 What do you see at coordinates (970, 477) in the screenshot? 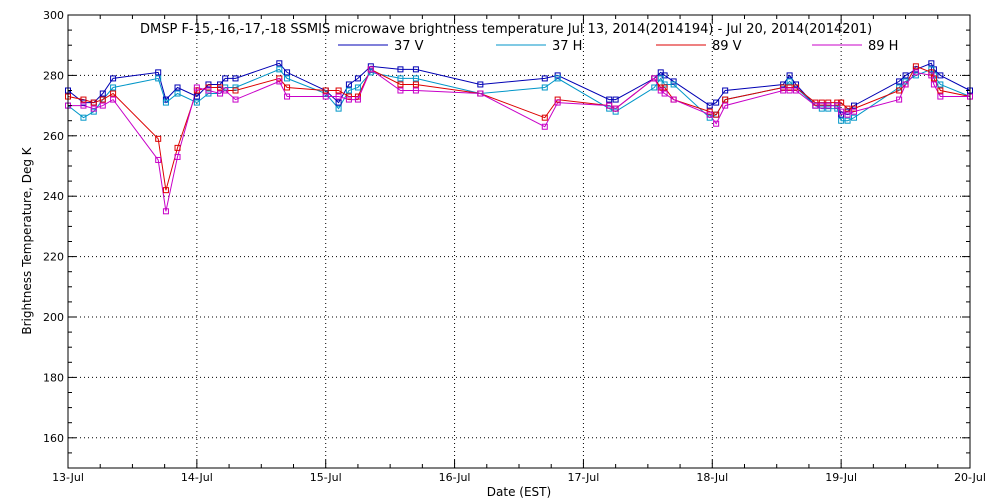
I see `x-tick-label: 20-Jul` at bounding box center [970, 477].